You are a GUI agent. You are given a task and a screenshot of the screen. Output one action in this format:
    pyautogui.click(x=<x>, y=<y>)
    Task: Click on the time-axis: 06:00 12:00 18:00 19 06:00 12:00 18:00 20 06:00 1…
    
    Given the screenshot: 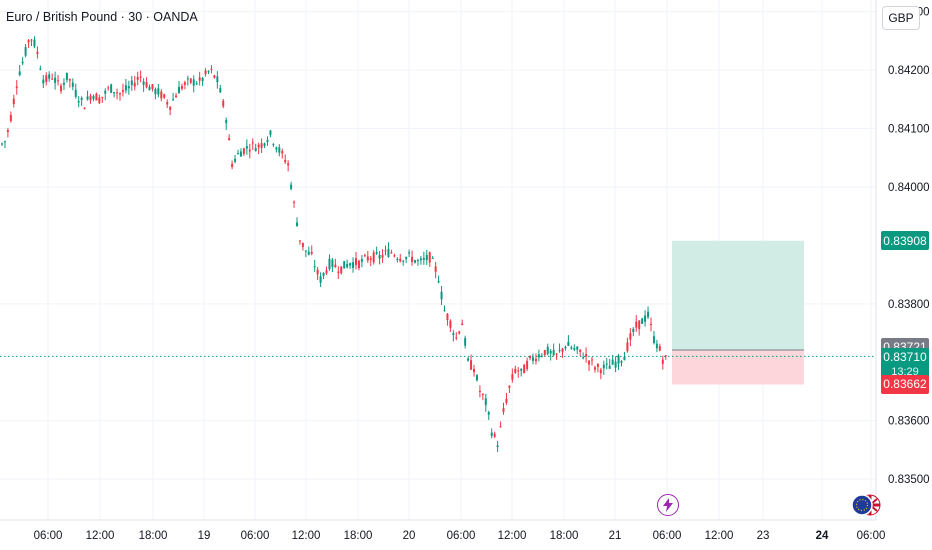 What is the action you would take?
    pyautogui.click(x=460, y=536)
    